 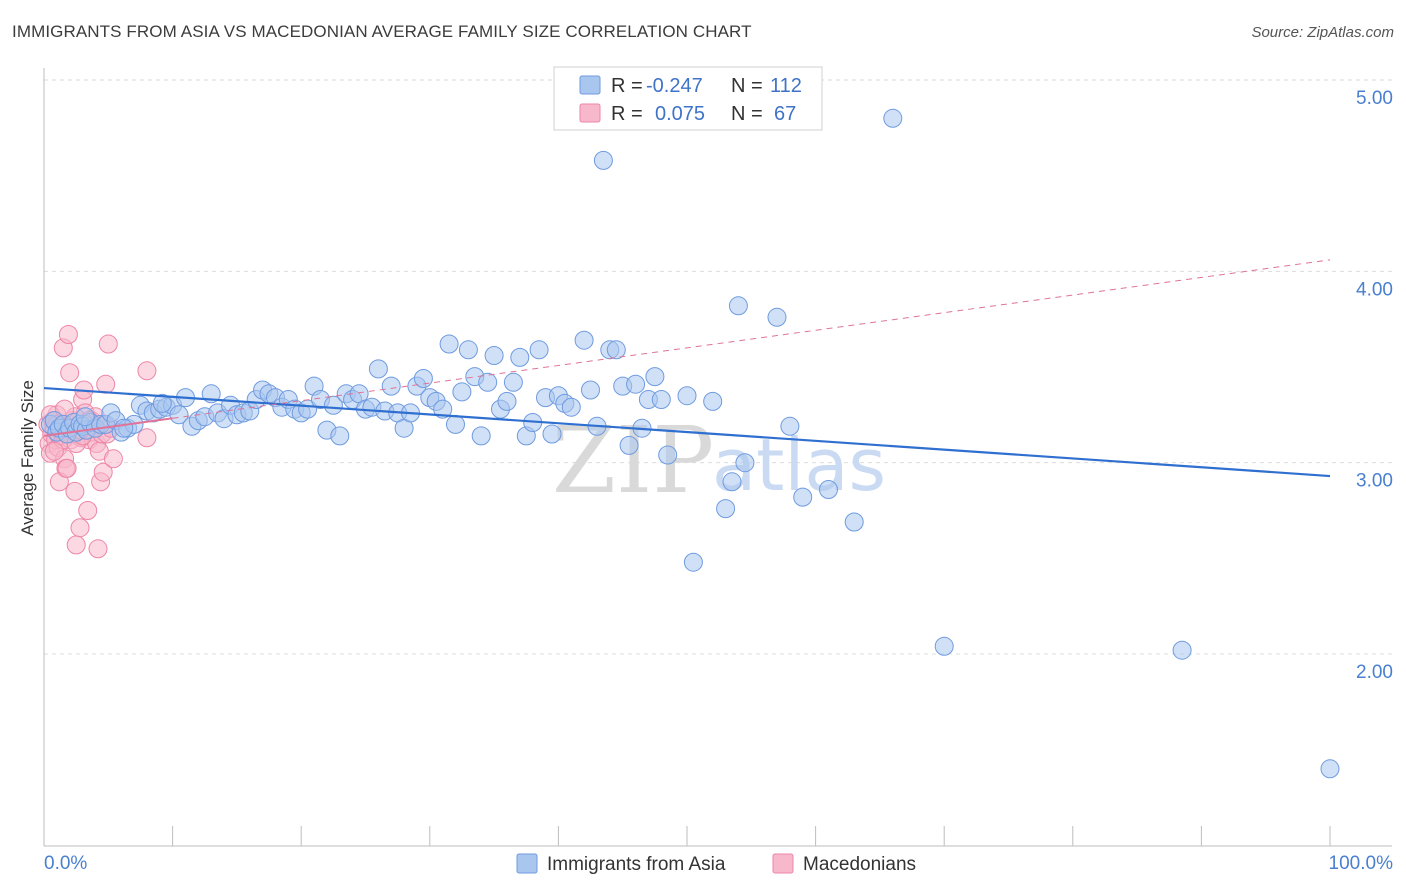 I want to click on legend-r-value-asia: -0.247, so click(x=674, y=86).